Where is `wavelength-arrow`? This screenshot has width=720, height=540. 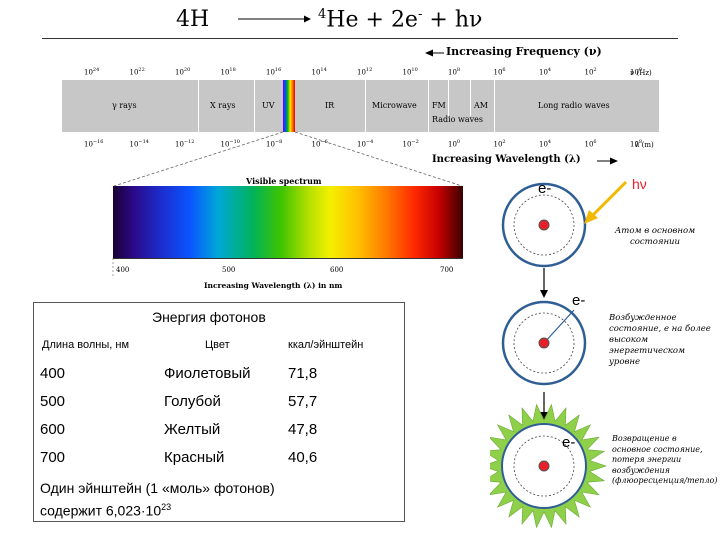
wavelength-arrow is located at coordinates (607, 161).